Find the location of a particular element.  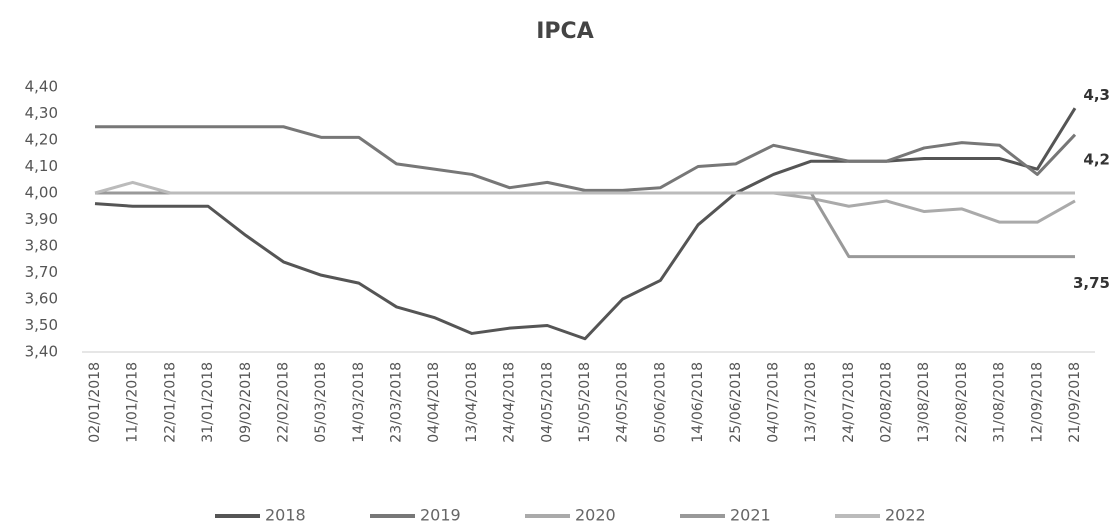

x-tick-label: 02/08/2018 is located at coordinates (887, 402).